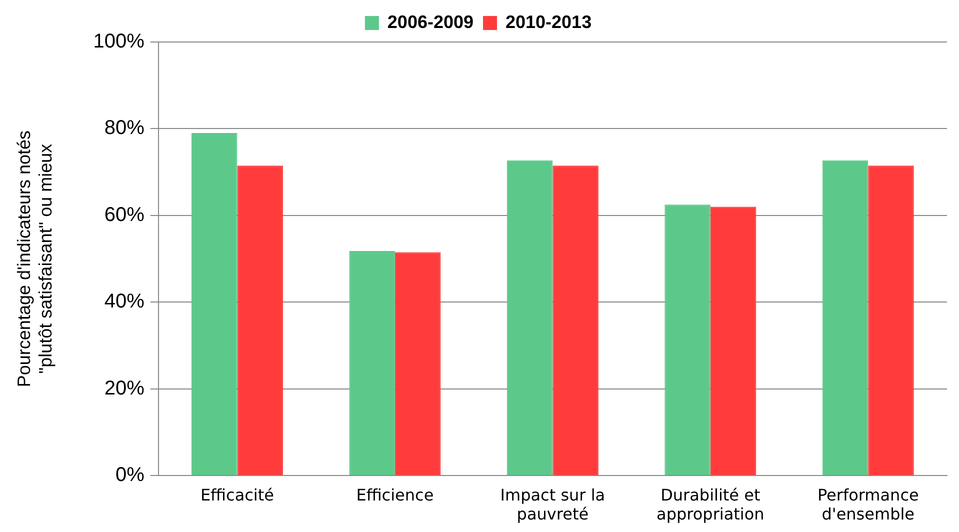  I want to click on y-tick-label: 80%, so click(124, 128).